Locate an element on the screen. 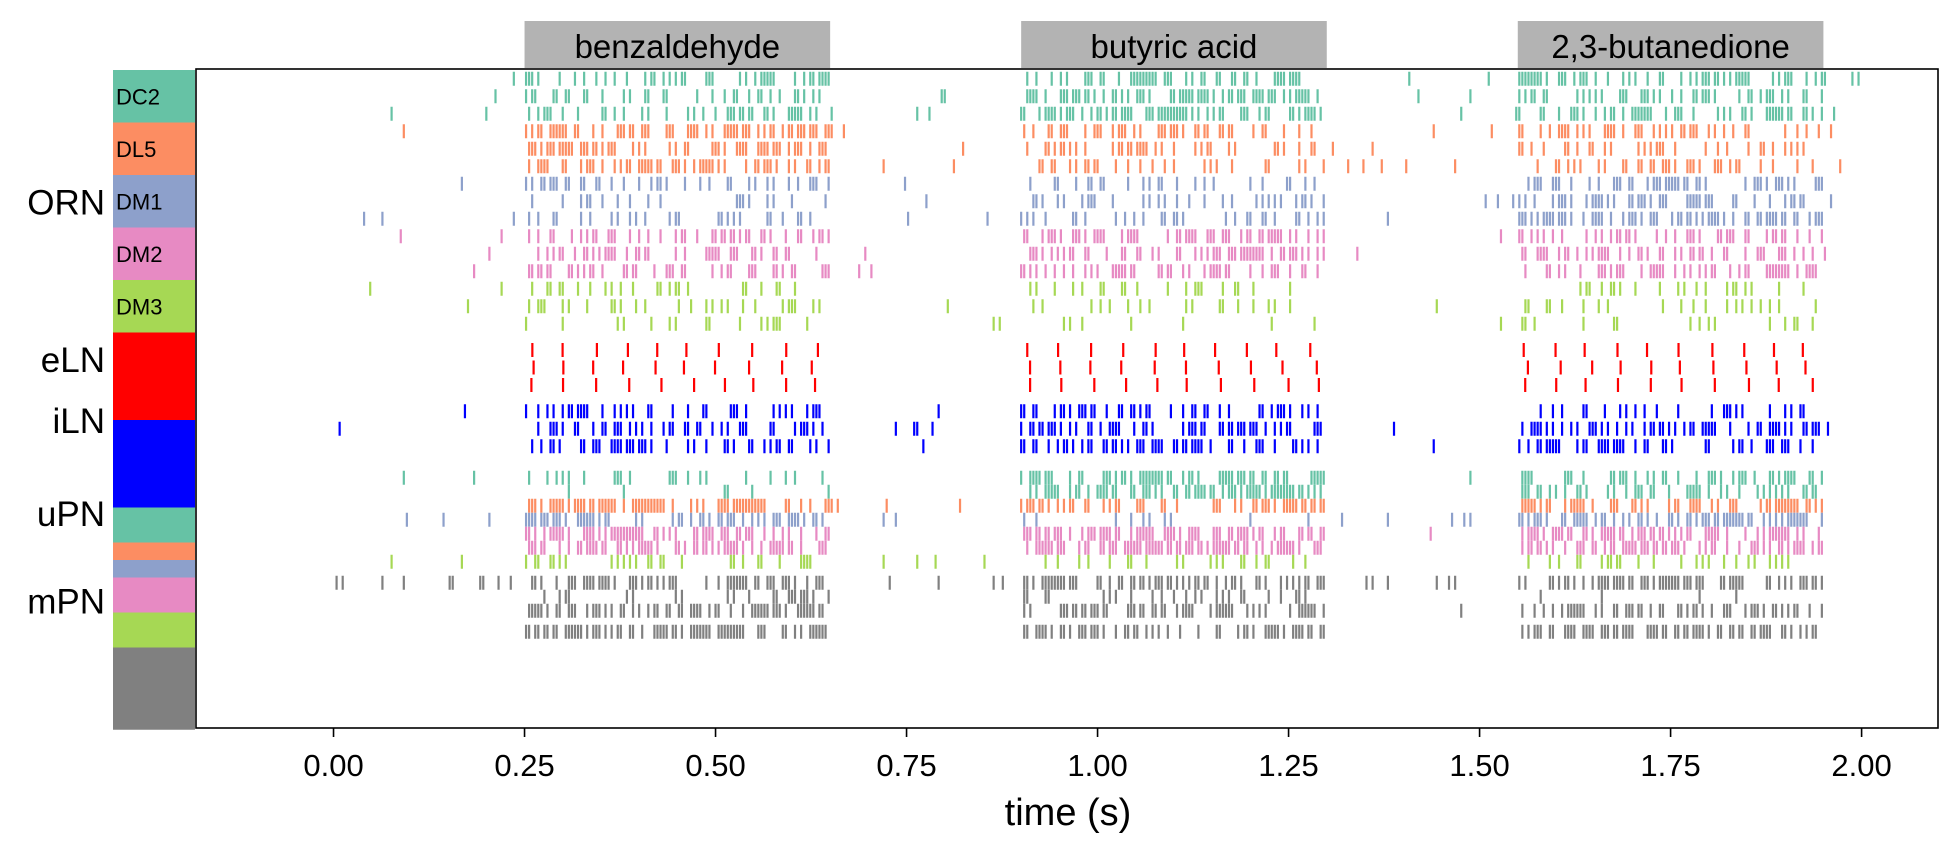  glomerulus-label: DL5 is located at coordinates (136, 149).